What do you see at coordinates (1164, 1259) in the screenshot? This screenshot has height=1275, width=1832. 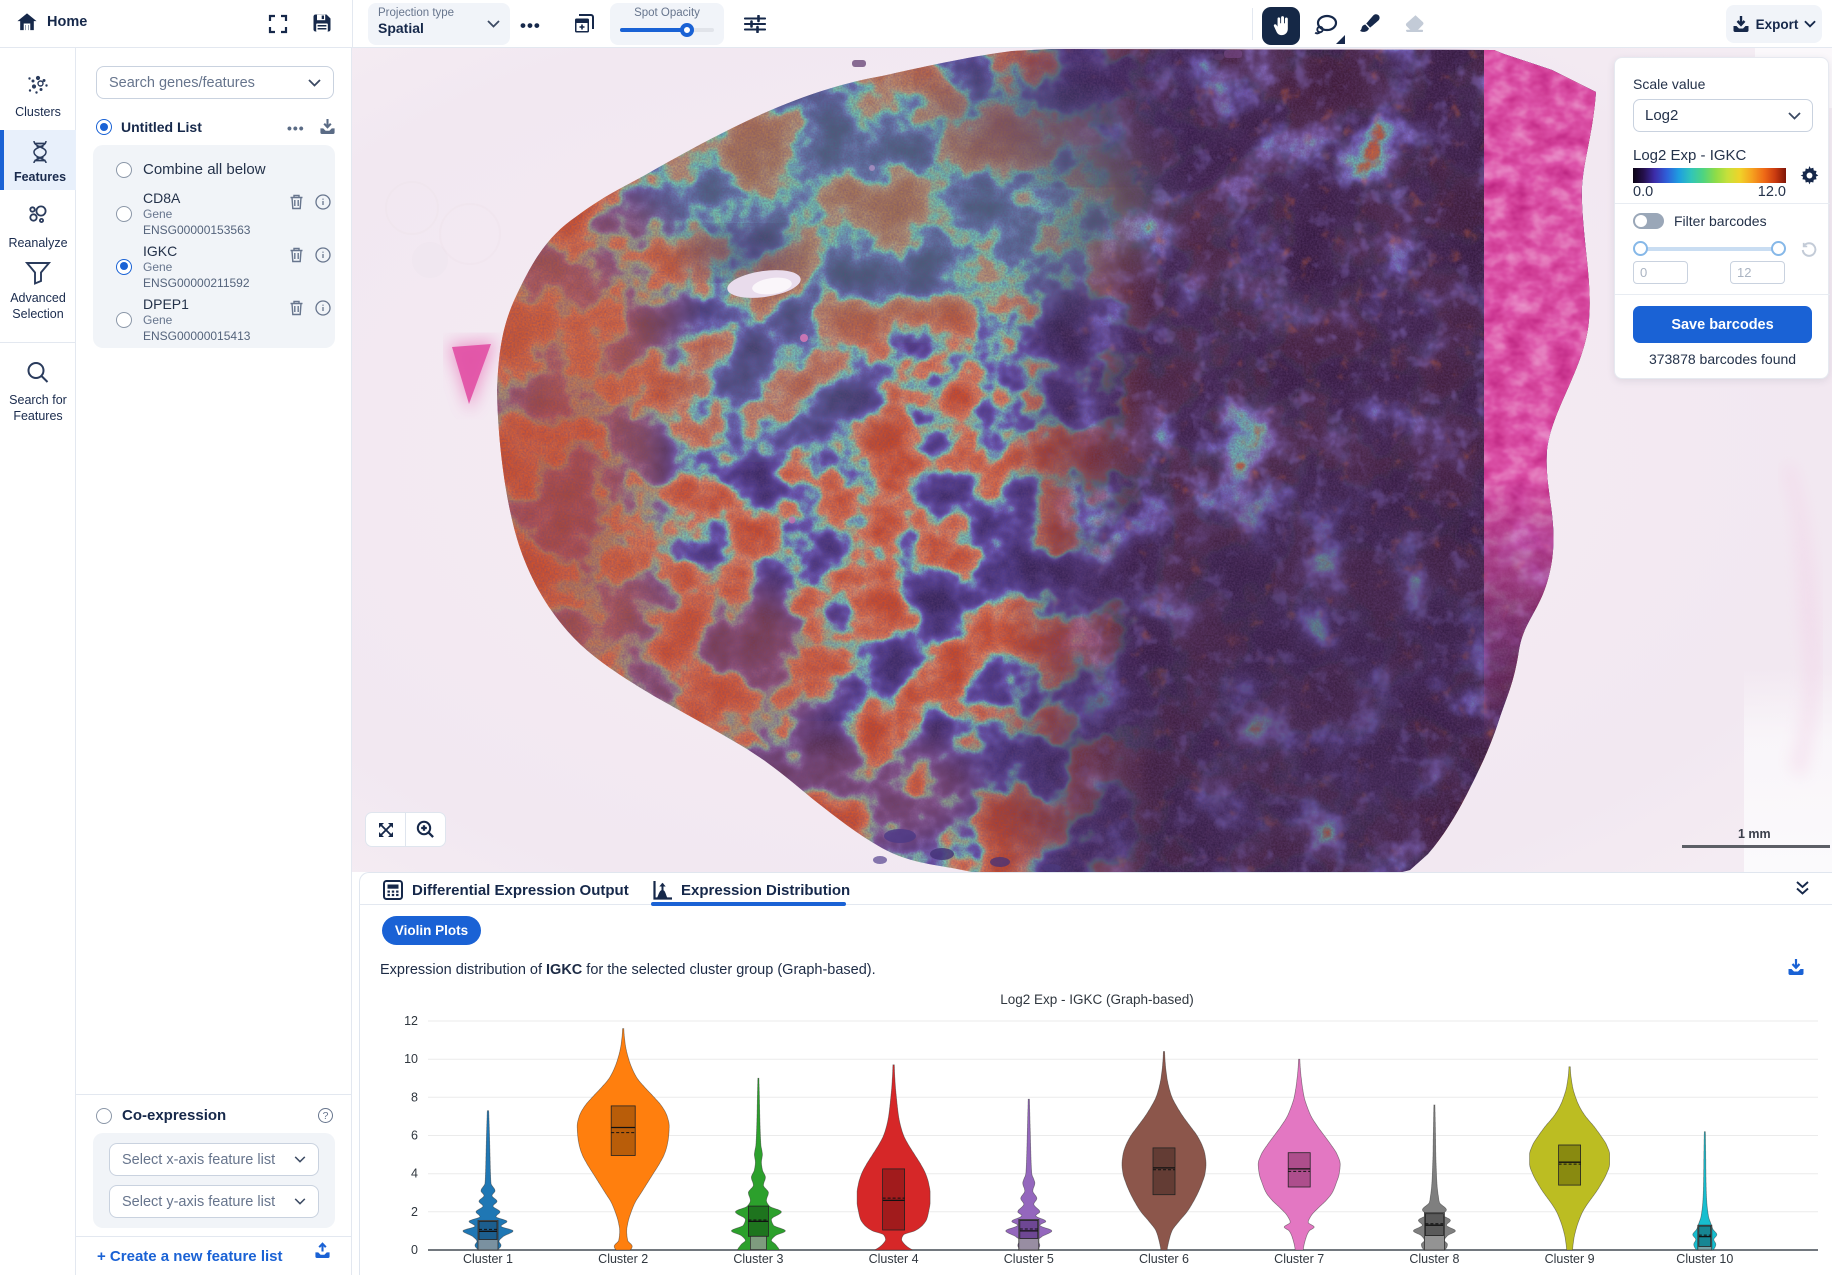 I see `svg-text: Cluster 6` at bounding box center [1164, 1259].